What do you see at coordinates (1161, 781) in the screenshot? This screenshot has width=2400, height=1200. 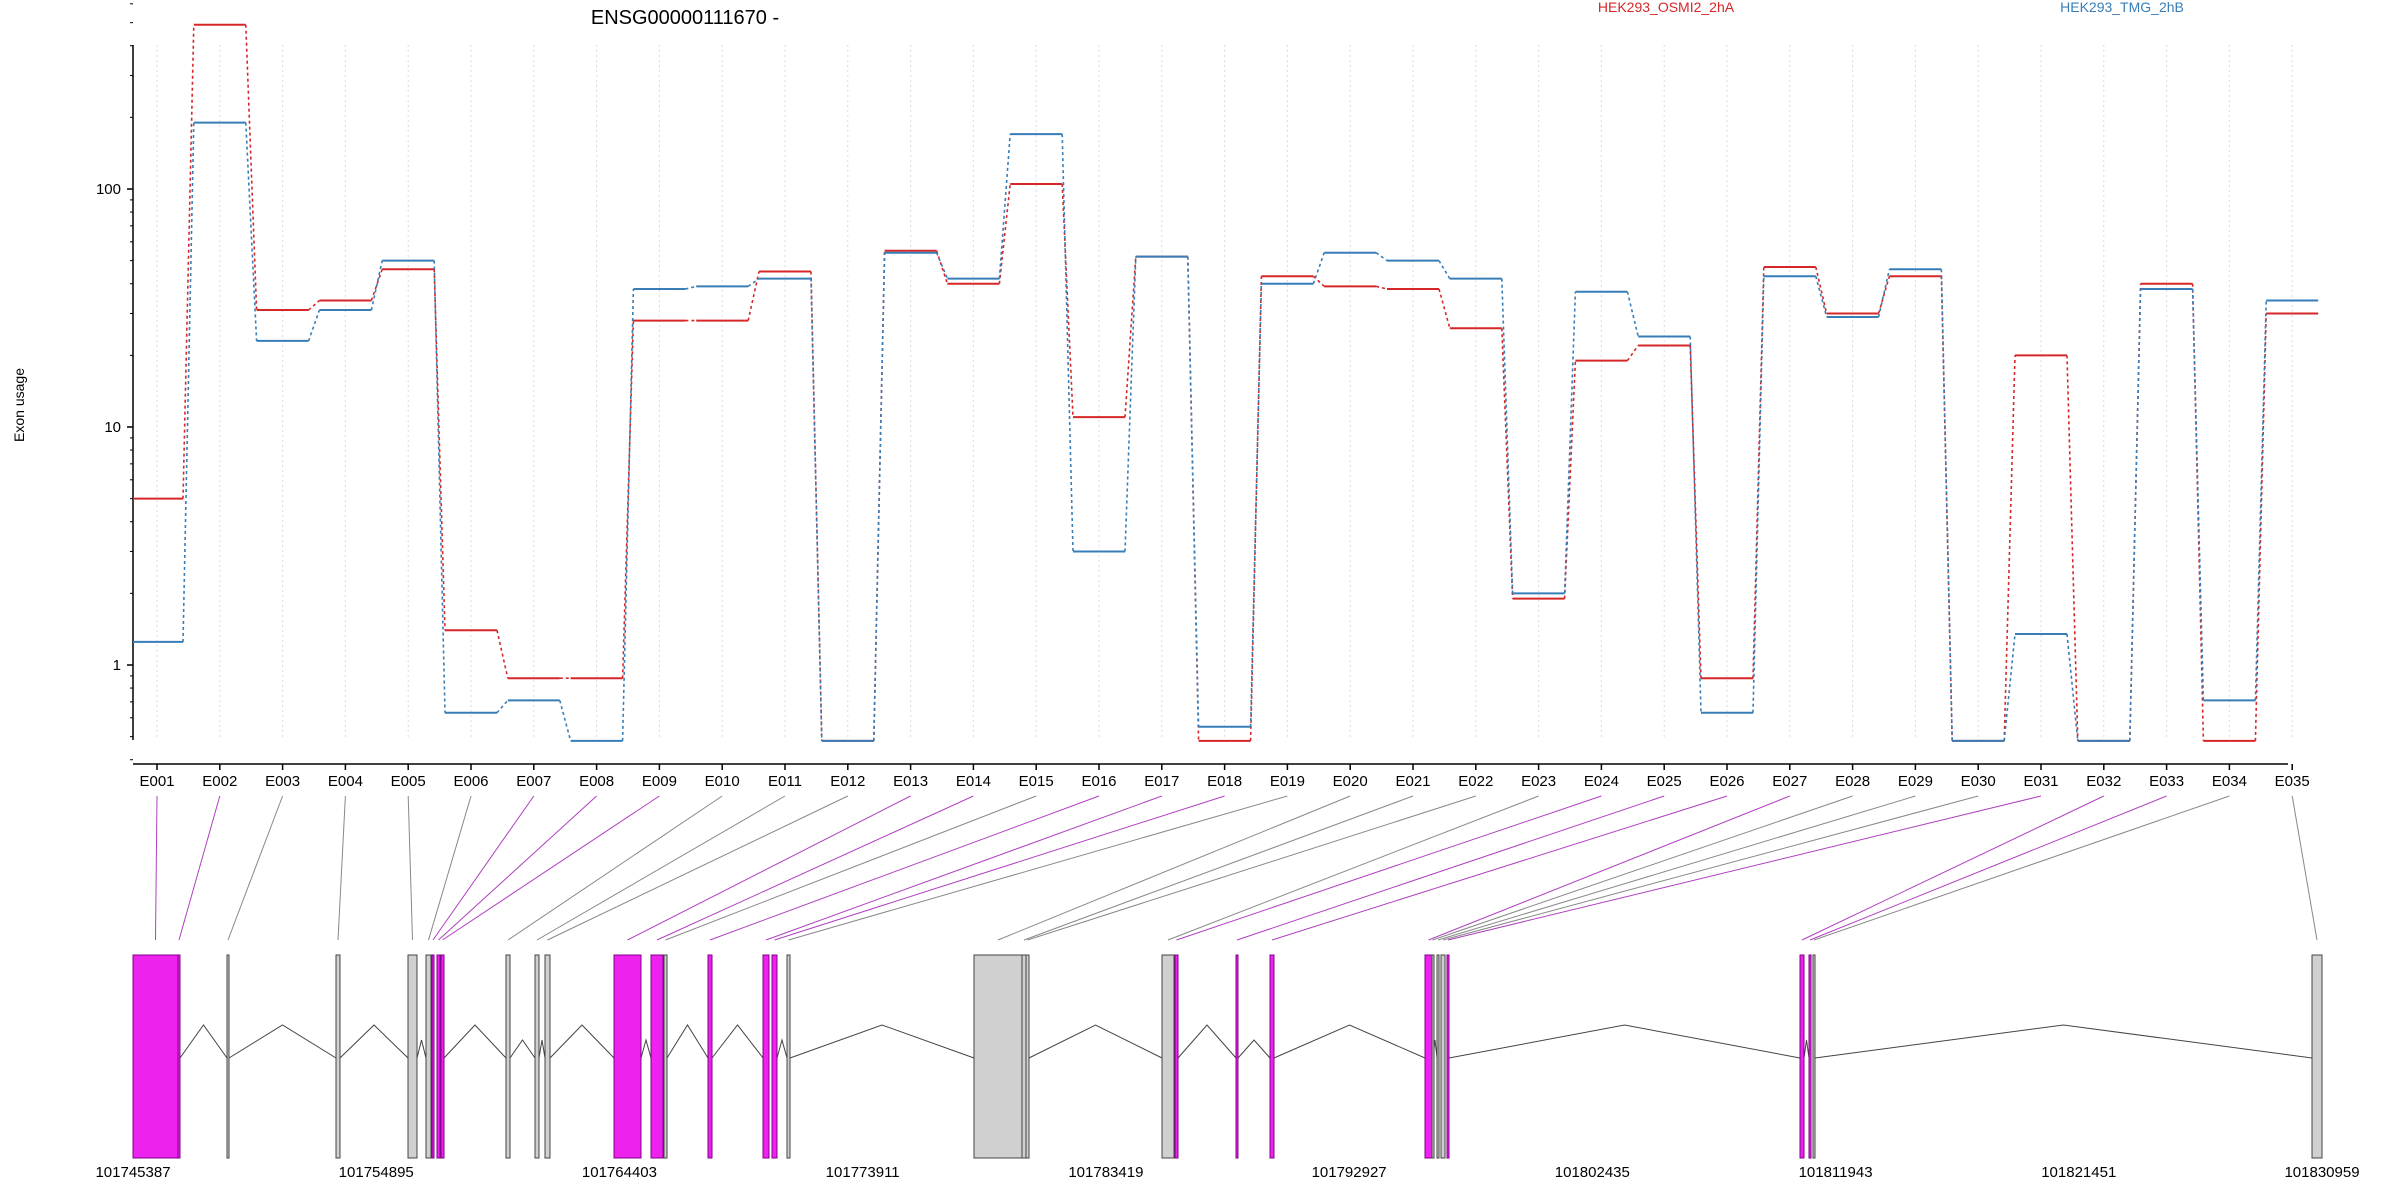 I see `x-tick-label: E017` at bounding box center [1161, 781].